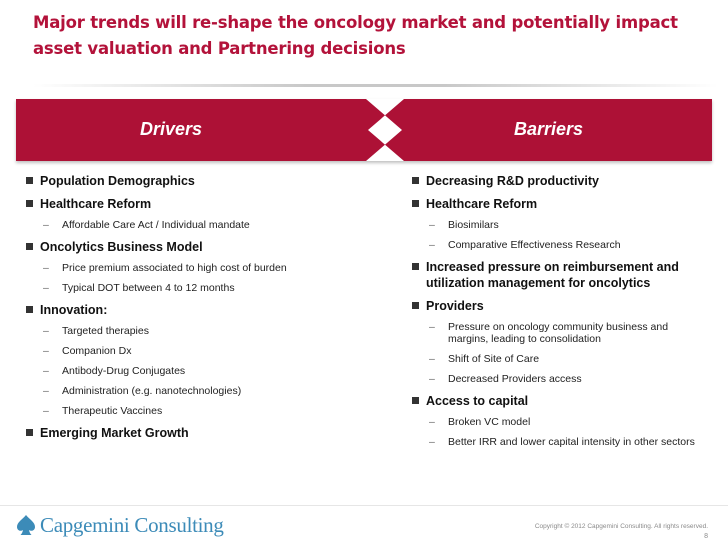 Image resolution: width=728 pixels, height=546 pixels. I want to click on logo-text: Capgemini Consulting, so click(132, 524).